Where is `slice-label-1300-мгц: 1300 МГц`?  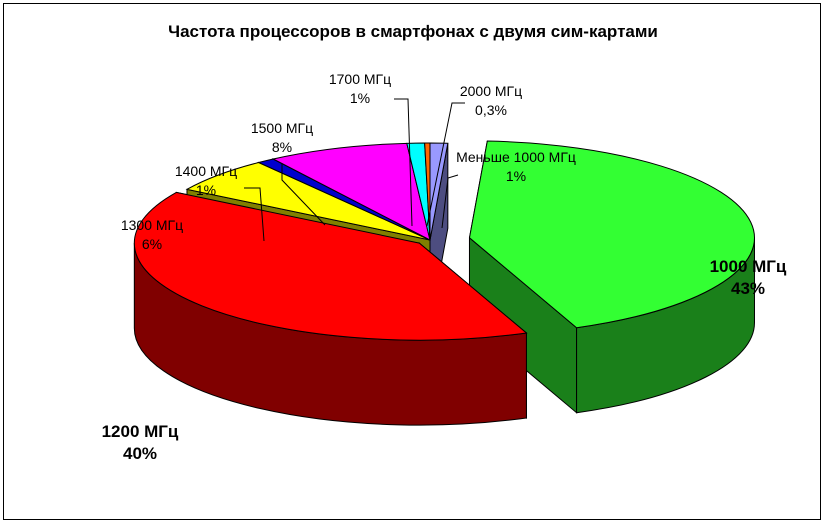 slice-label-1300-мгц: 1300 МГц is located at coordinates (152, 225).